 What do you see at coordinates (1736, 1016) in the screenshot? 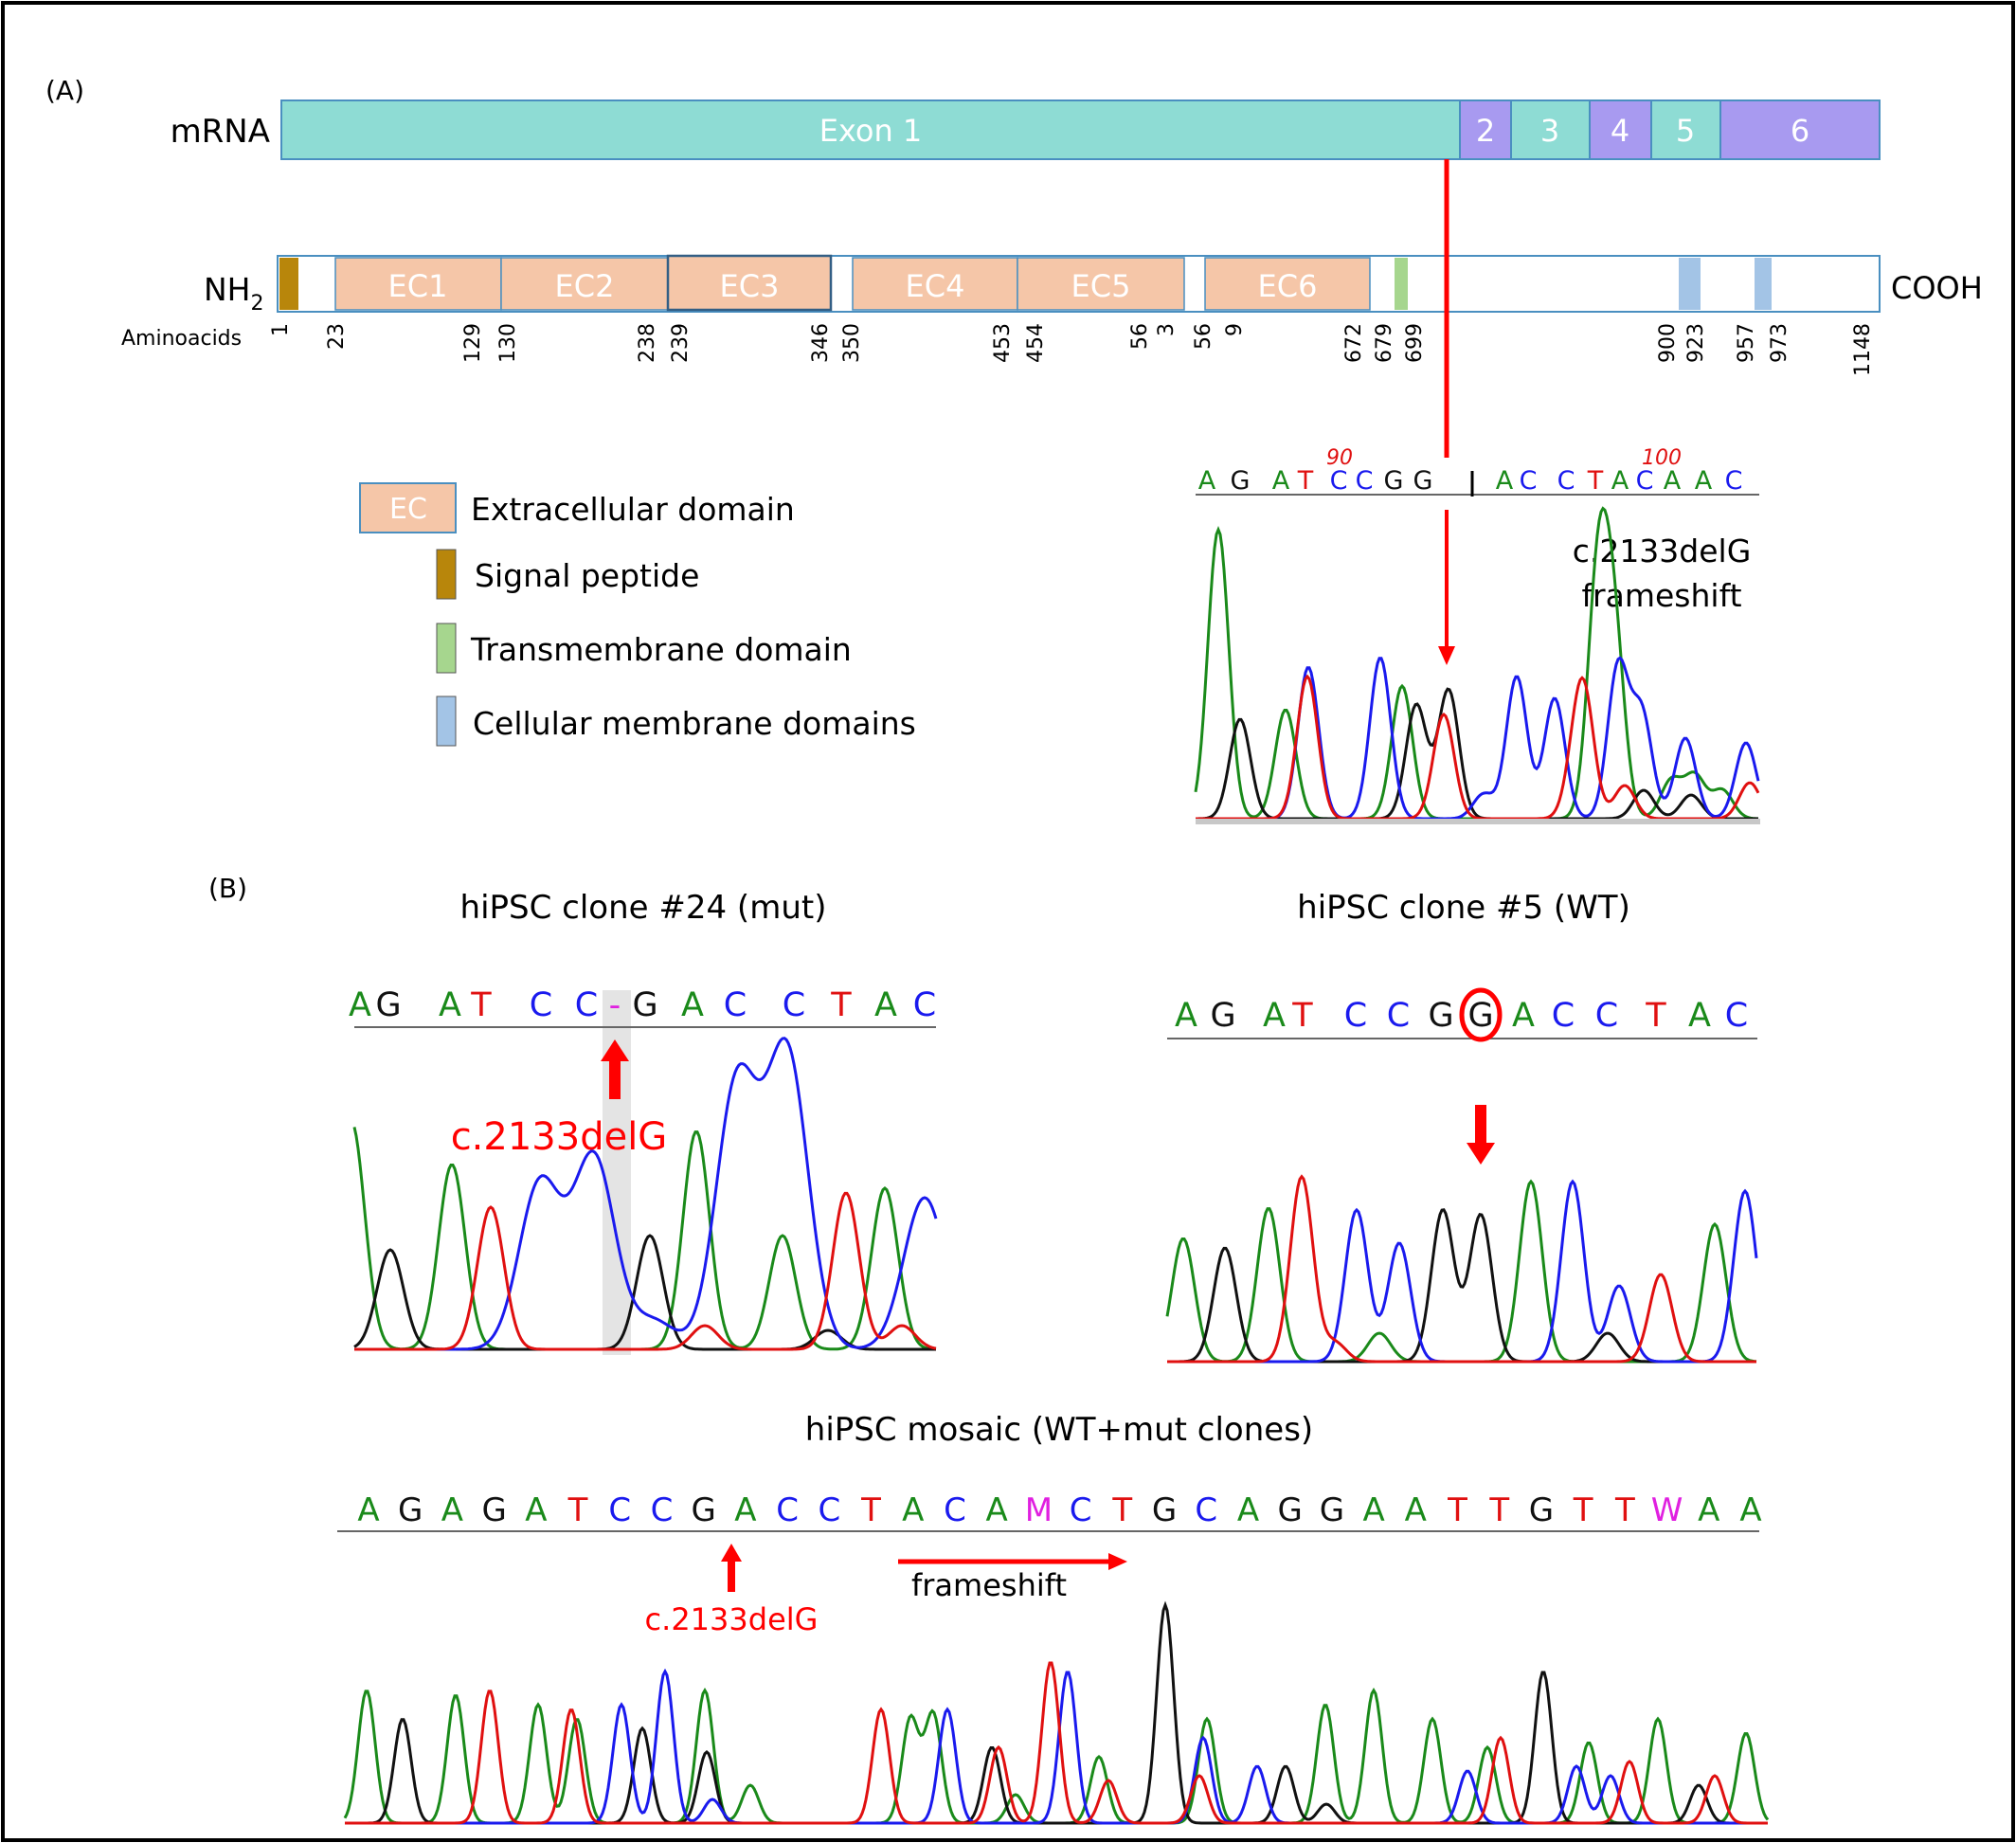
I see `bases-5-base-13: C` at bounding box center [1736, 1016].